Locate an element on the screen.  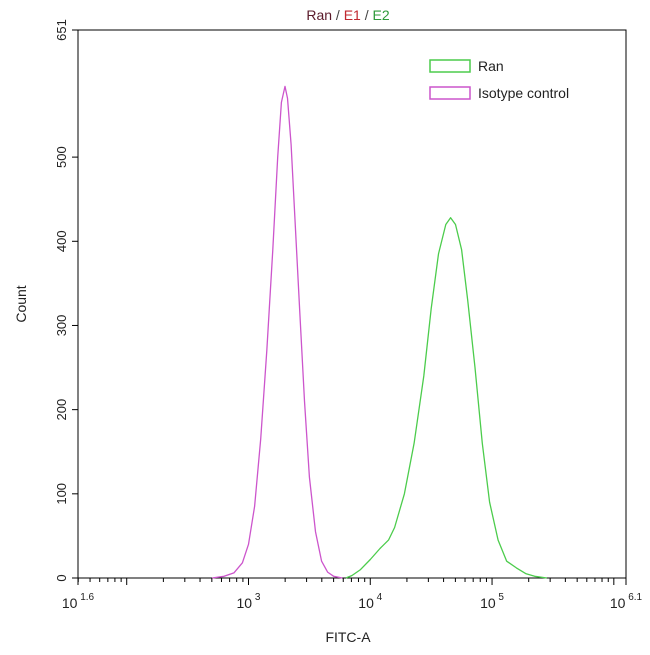
x-tick-label: 10 1.6 is located at coordinates (78, 601).